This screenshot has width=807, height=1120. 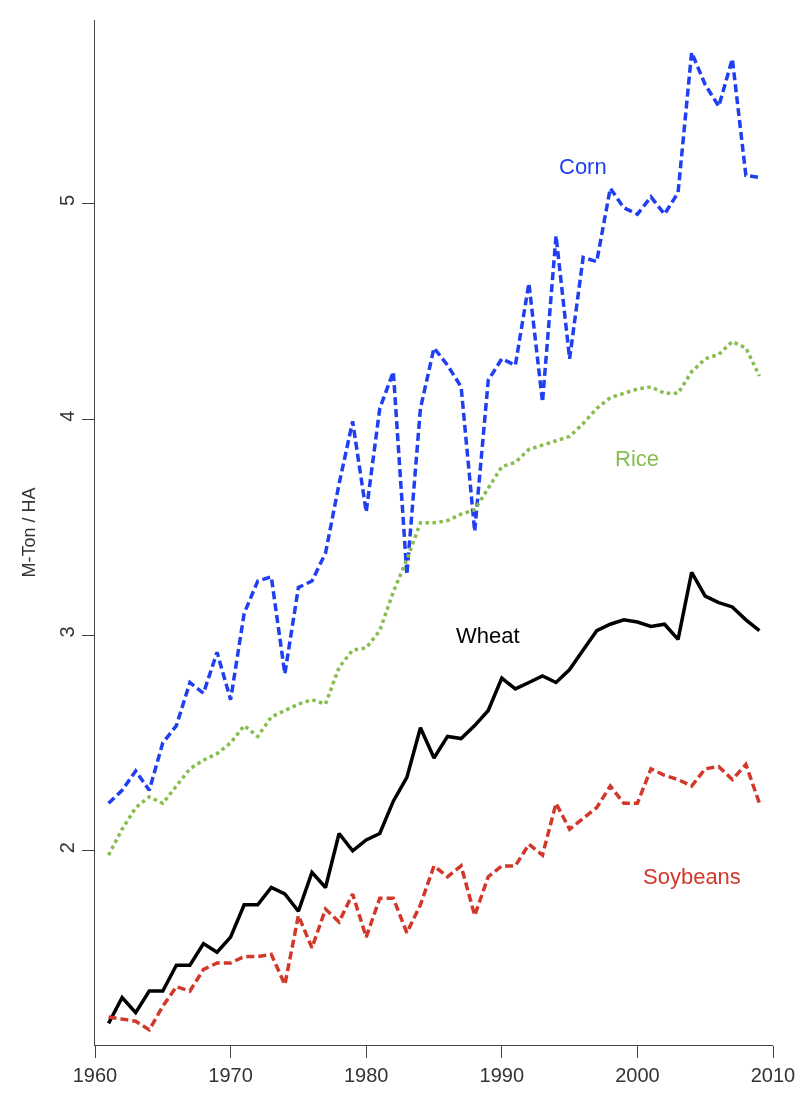 What do you see at coordinates (67, 632) in the screenshot?
I see `y-tick-label: 3` at bounding box center [67, 632].